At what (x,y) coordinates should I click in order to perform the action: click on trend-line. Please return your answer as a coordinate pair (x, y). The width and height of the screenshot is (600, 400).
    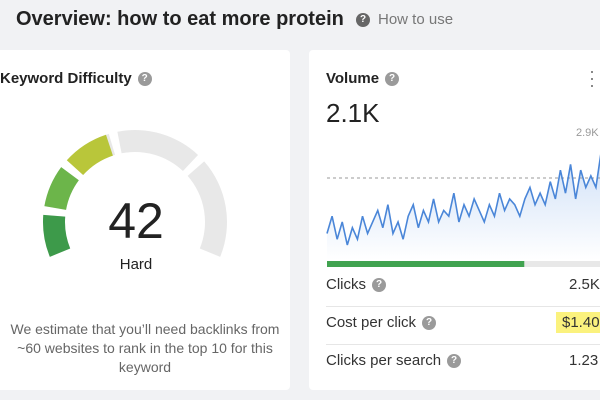
    Looking at the image, I should click on (463, 200).